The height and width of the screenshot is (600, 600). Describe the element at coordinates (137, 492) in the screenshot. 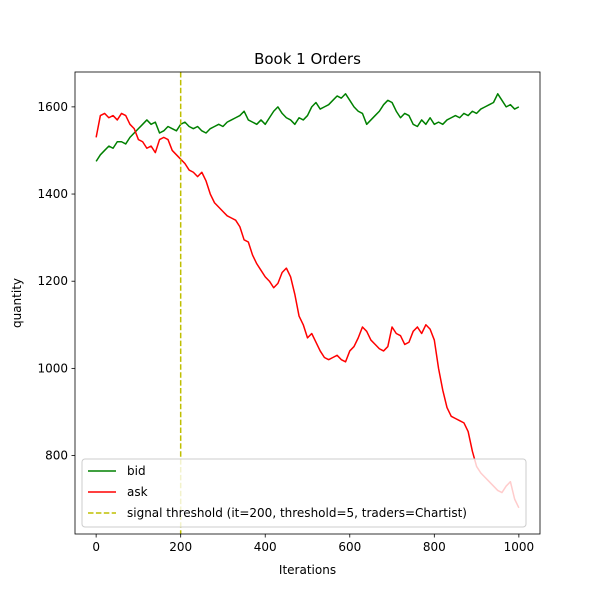

I see `legend-label: ask` at that location.